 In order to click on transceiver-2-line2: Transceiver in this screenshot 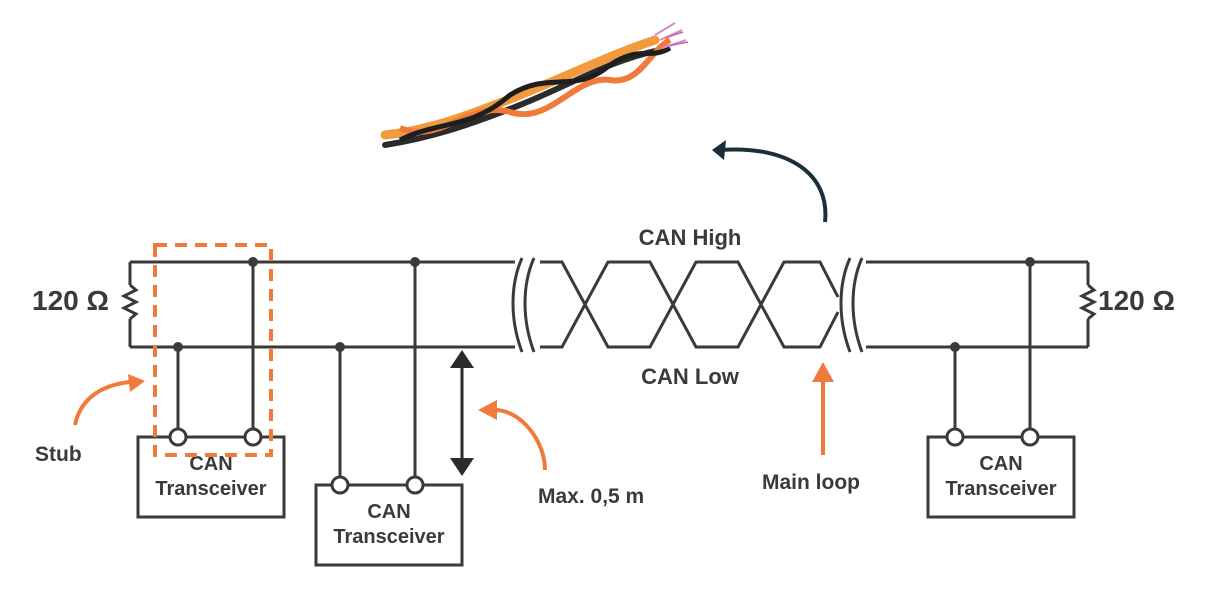, I will do `click(388, 537)`.